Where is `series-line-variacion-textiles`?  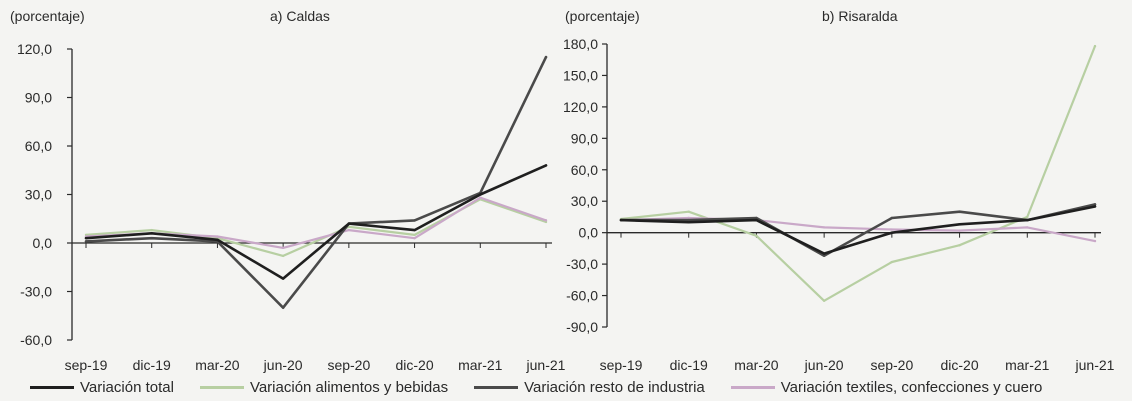
series-line-variacion-textiles is located at coordinates (858, 229).